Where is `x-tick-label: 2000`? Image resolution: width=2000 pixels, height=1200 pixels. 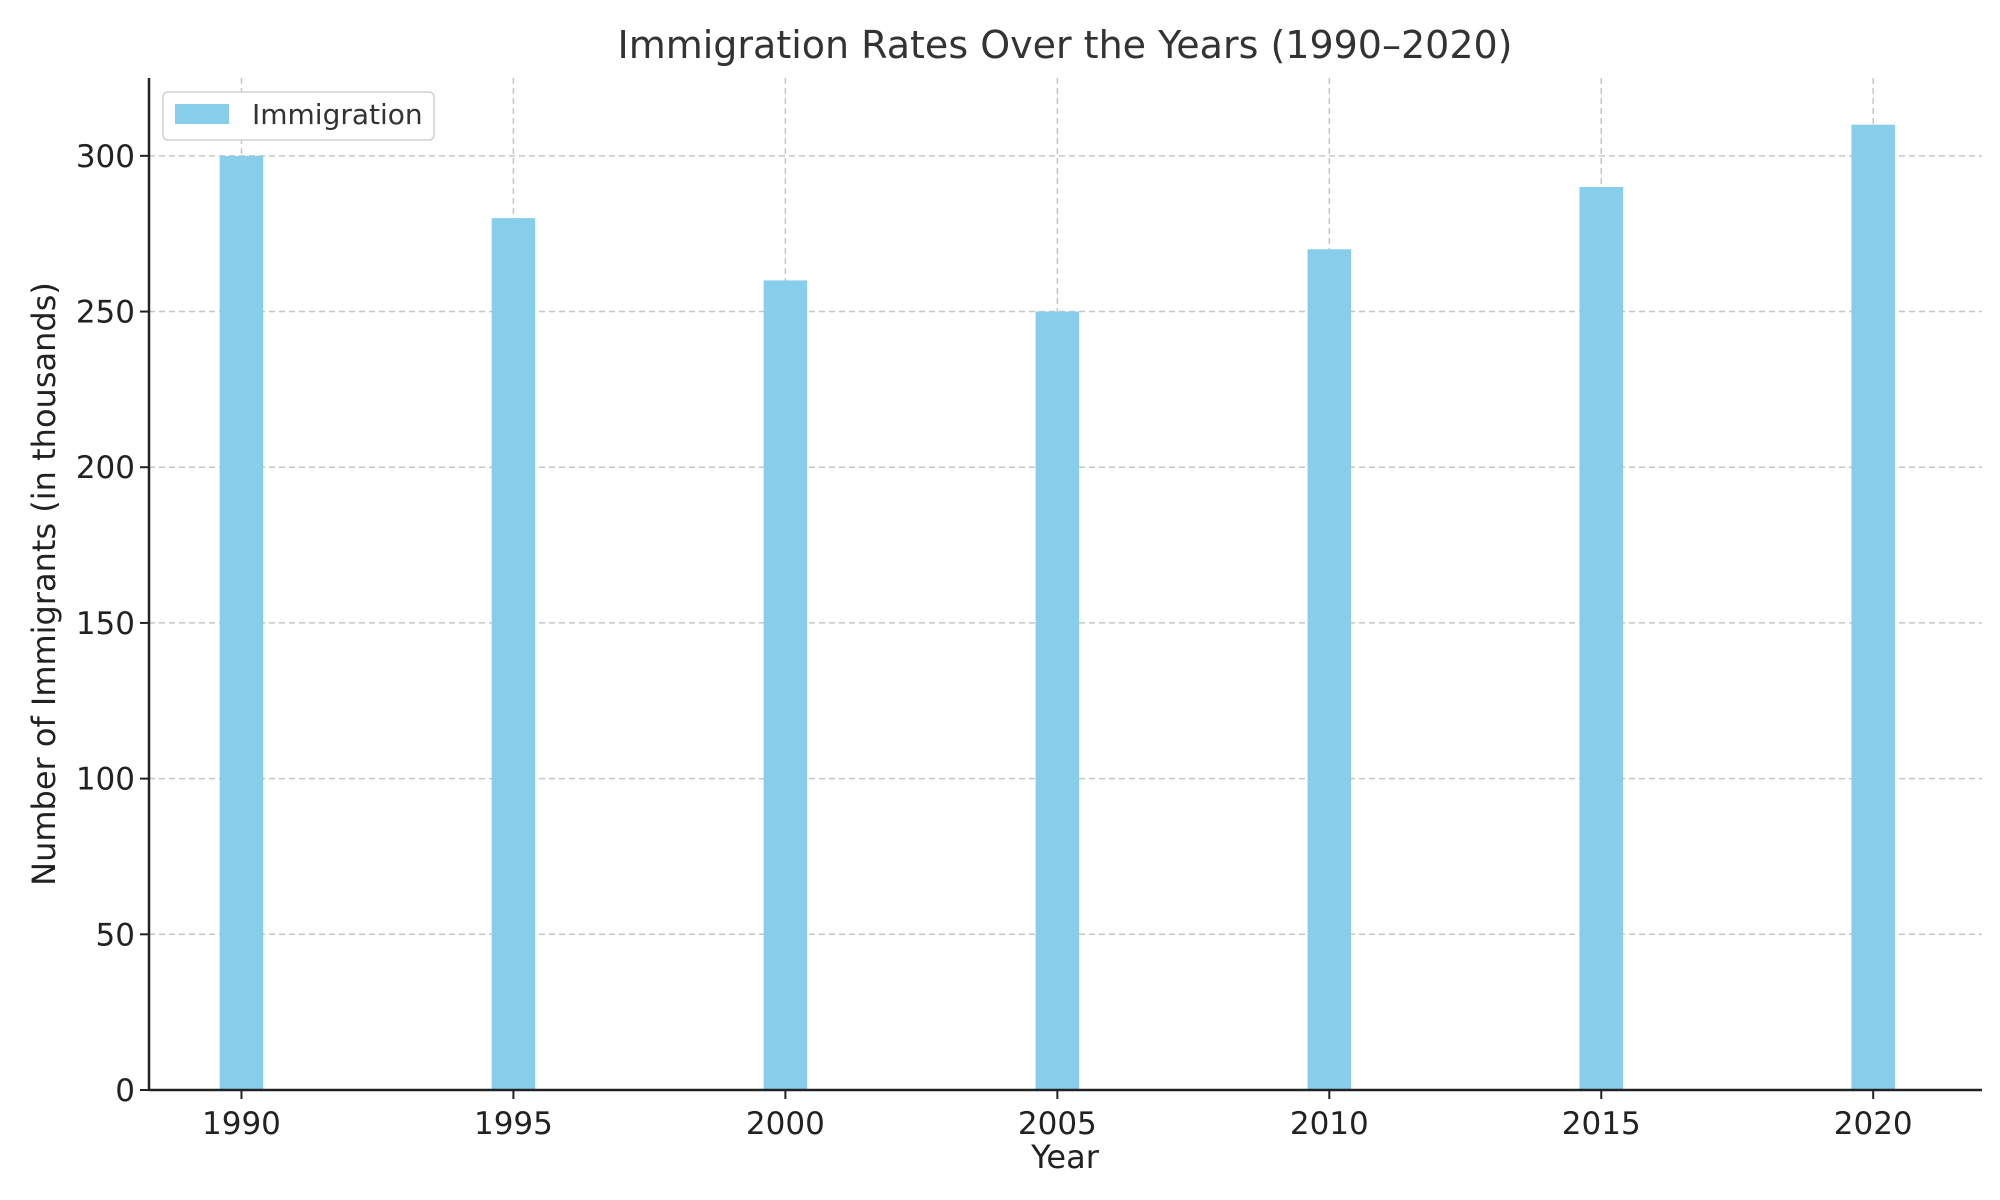
x-tick-label: 2000 is located at coordinates (785, 1124).